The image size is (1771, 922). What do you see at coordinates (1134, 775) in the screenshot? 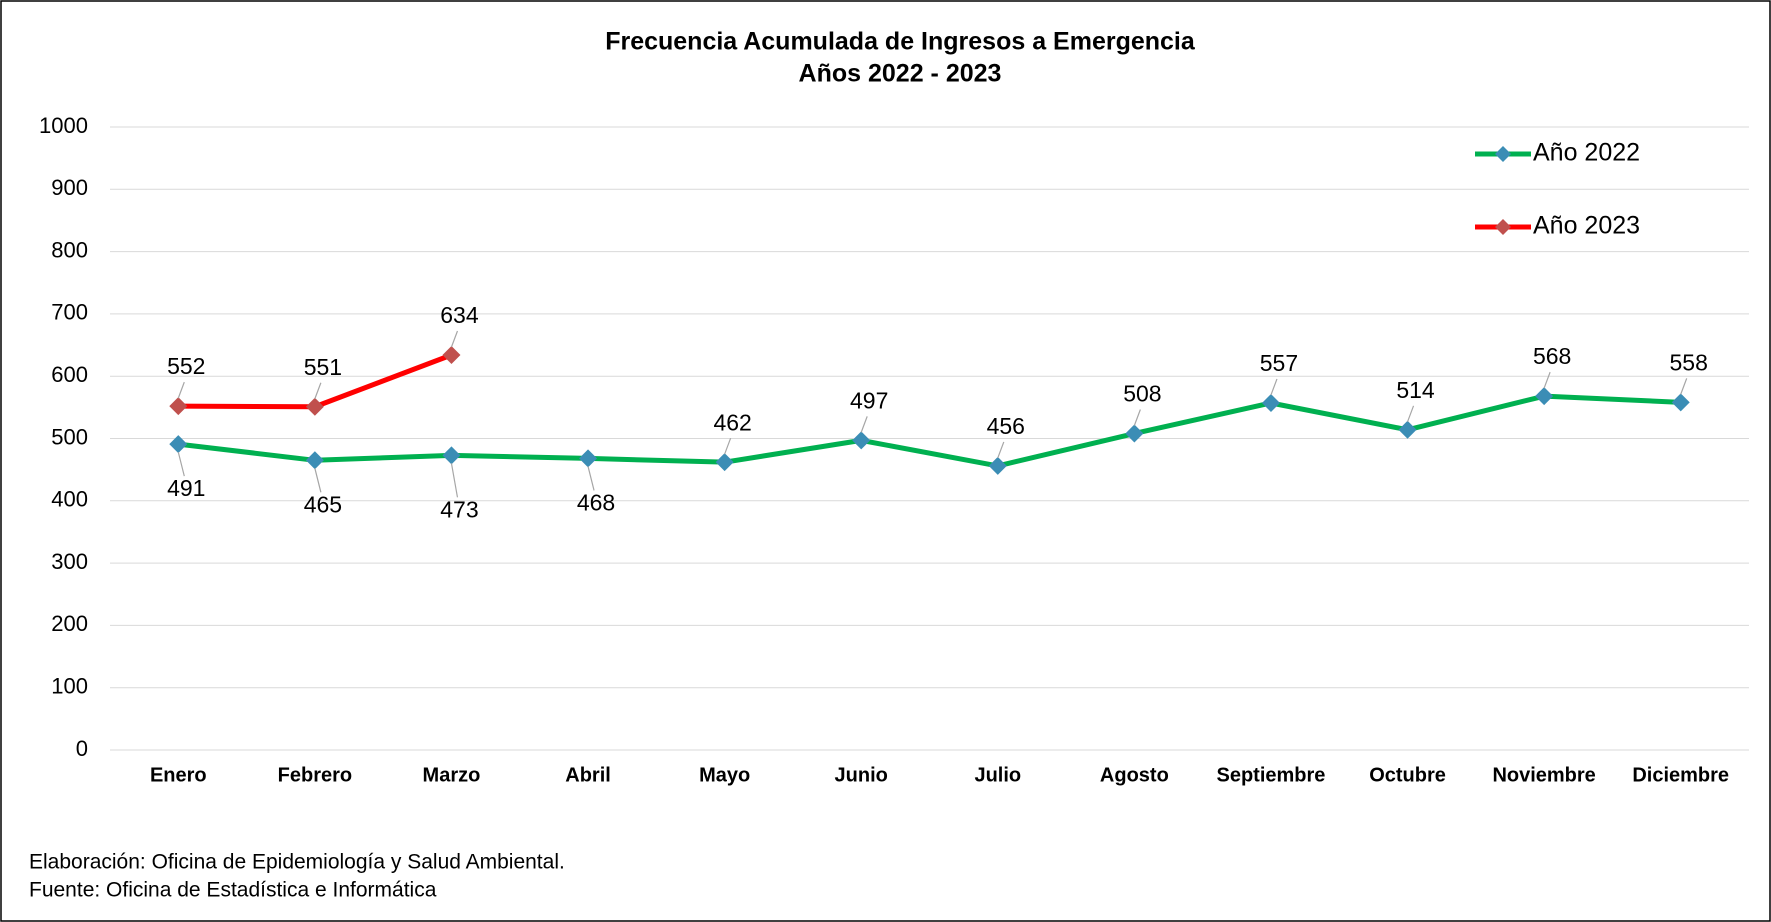
I see `x-tick-label: Agosto` at bounding box center [1134, 775].